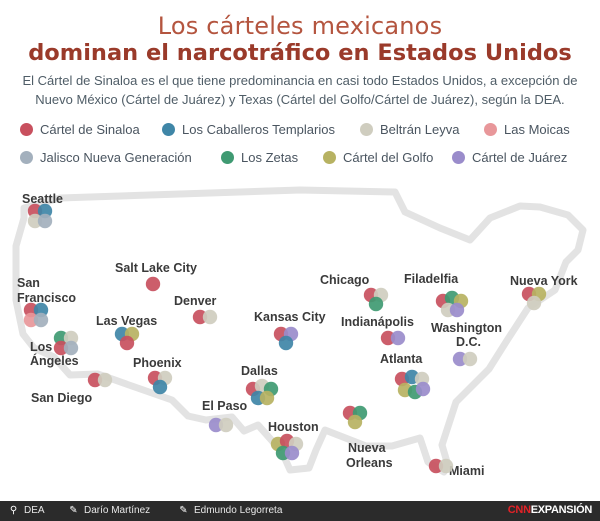 The width and height of the screenshot is (600, 521). I want to click on legend-label: Las Moicas, so click(537, 129).